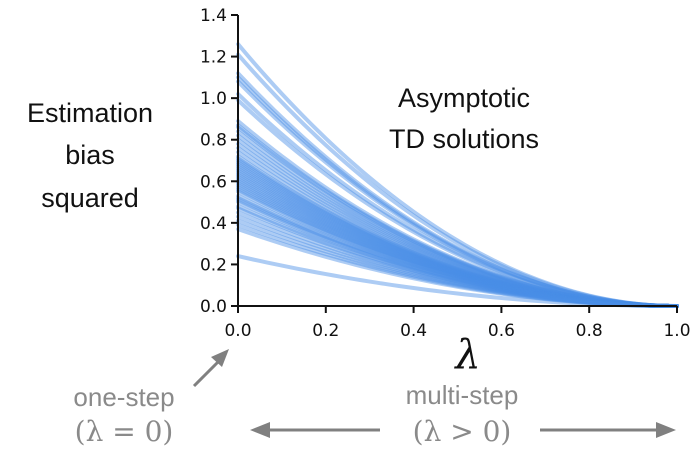  I want to click on xlabel-lambda: λ, so click(466, 355).